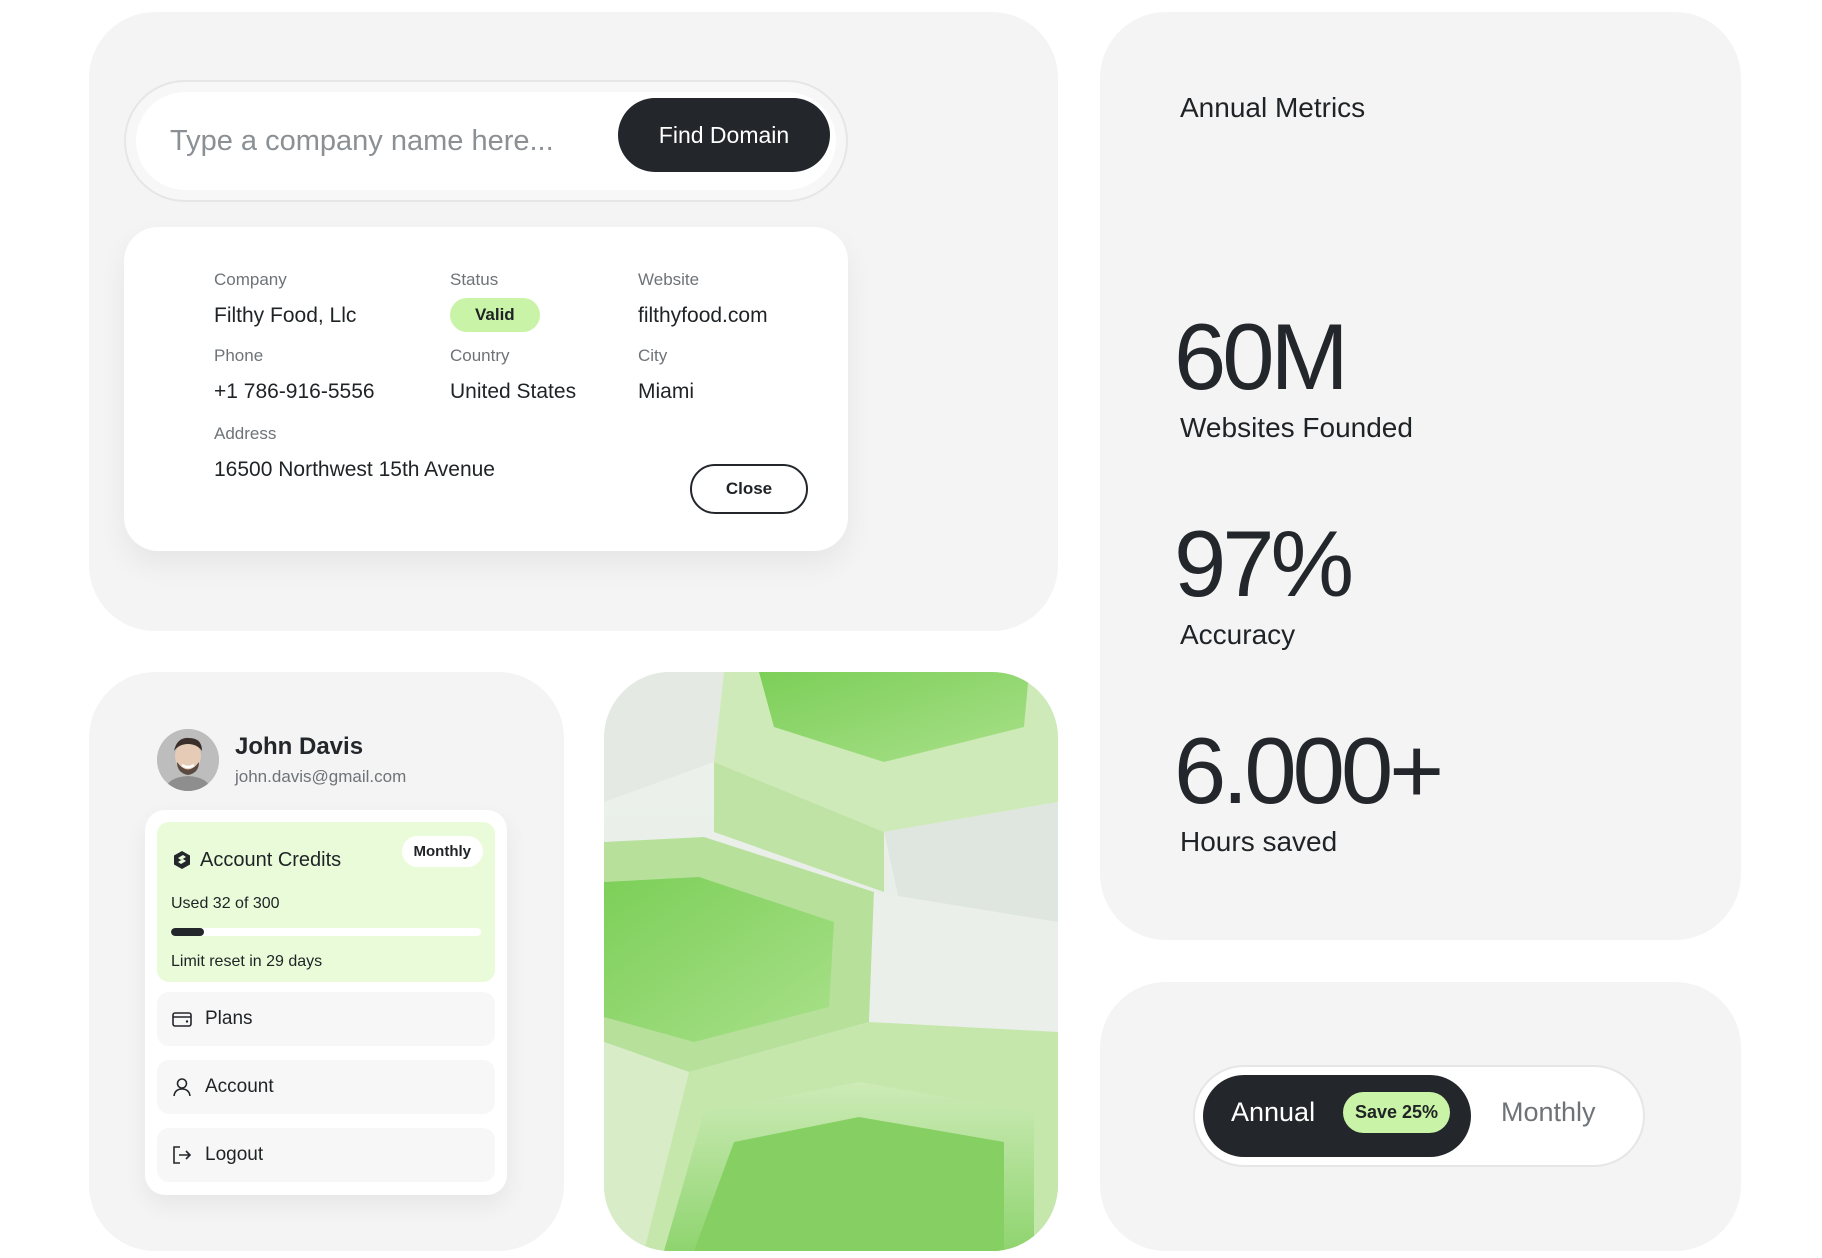  I want to click on status-field: Status Valid, so click(495, 301).